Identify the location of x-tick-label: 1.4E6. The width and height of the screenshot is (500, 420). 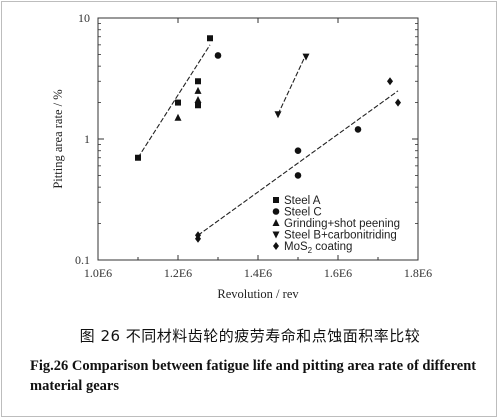
(258, 273).